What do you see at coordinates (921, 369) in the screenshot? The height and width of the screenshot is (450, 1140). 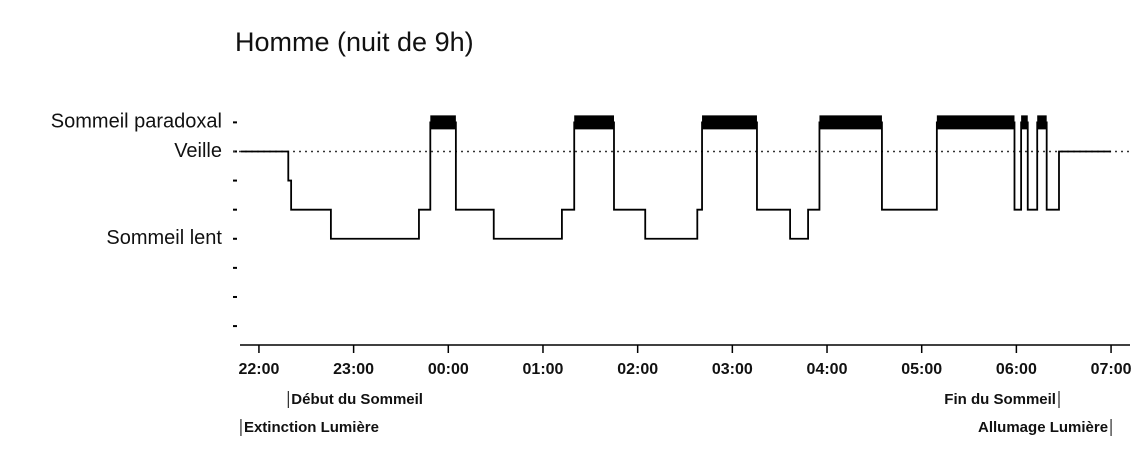 I see `x-tick-label: 05:00` at bounding box center [921, 369].